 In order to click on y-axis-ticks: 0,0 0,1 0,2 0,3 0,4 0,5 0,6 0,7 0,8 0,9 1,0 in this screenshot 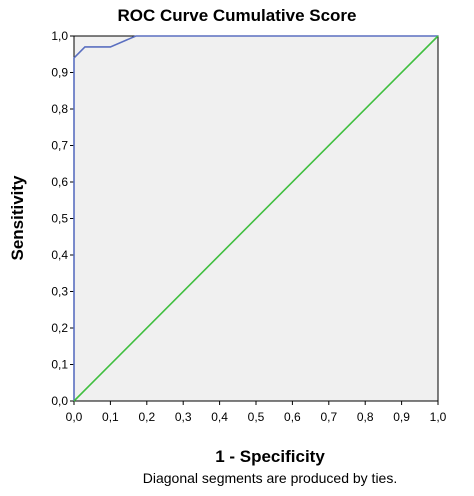, I will do `click(62, 218)`.